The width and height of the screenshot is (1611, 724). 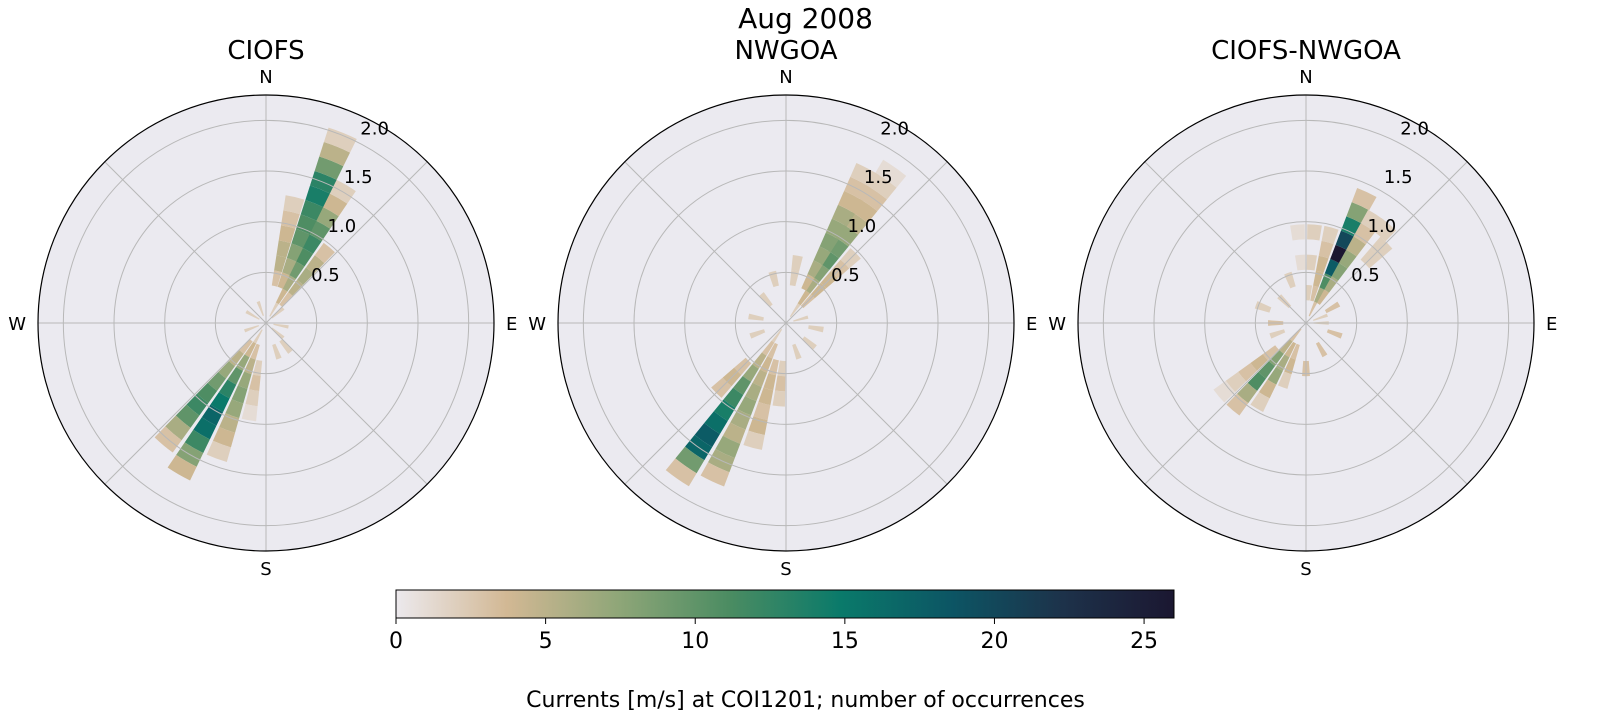 What do you see at coordinates (546, 641) in the screenshot?
I see `colorbar-tick-label: 5` at bounding box center [546, 641].